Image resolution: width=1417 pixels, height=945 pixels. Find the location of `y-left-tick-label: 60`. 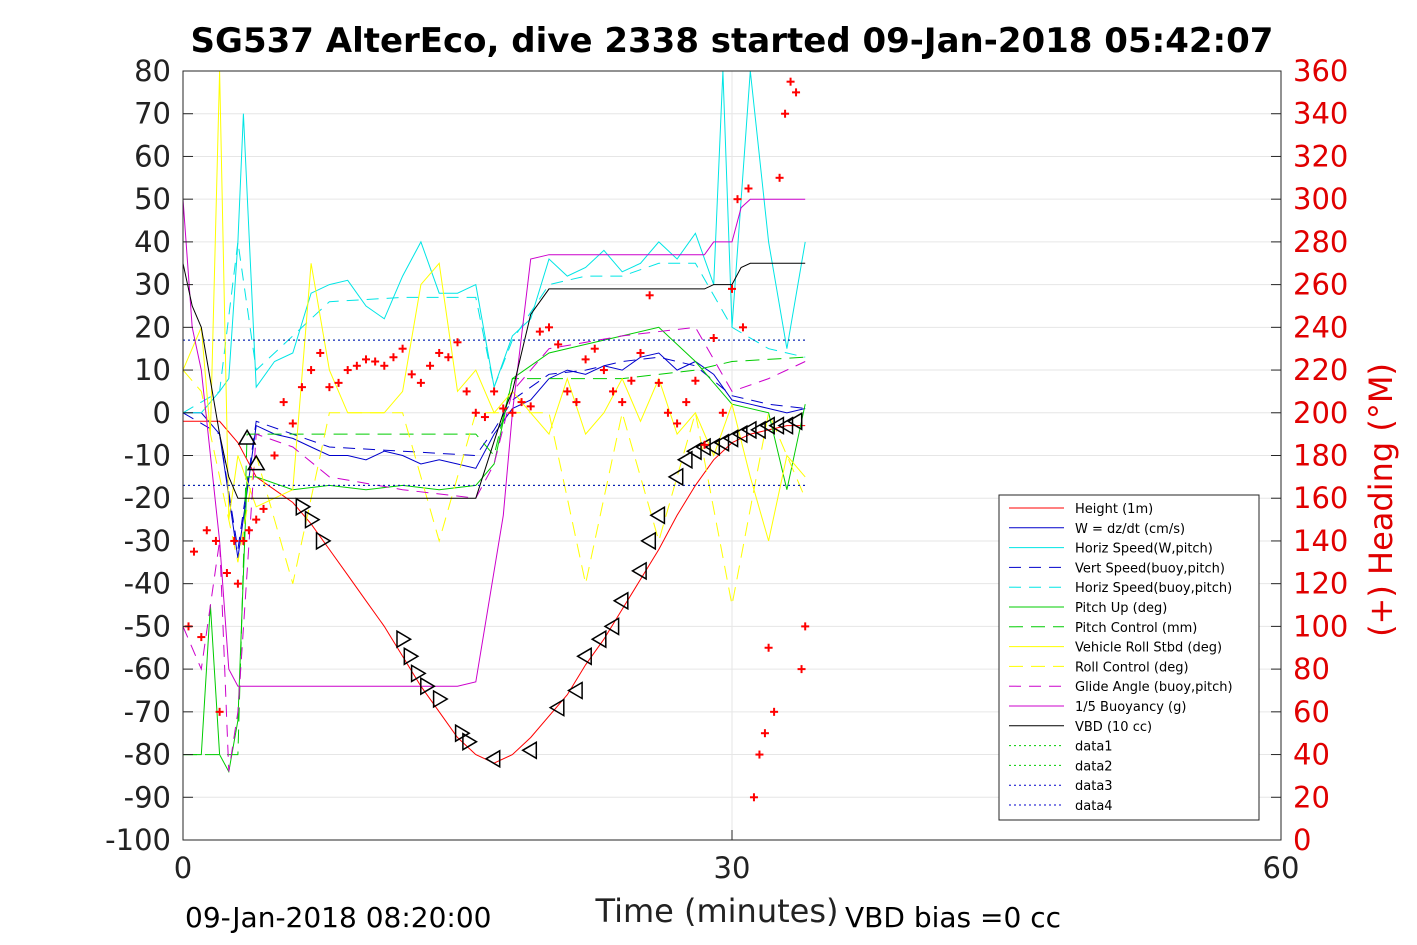

y-left-tick-label: 60 is located at coordinates (152, 156).